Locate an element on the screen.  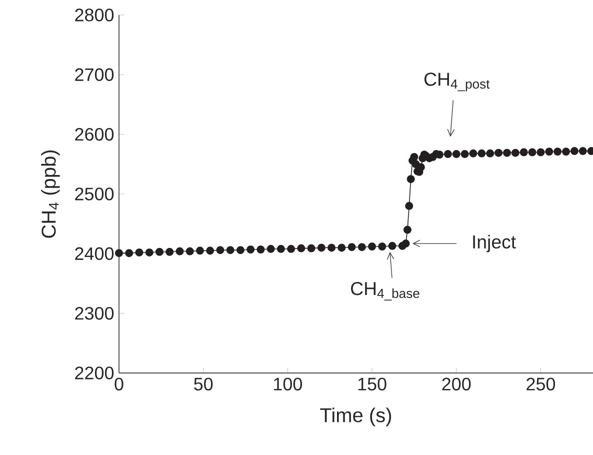
annotation: CH$_{4_base}$ is located at coordinates (385, 291).